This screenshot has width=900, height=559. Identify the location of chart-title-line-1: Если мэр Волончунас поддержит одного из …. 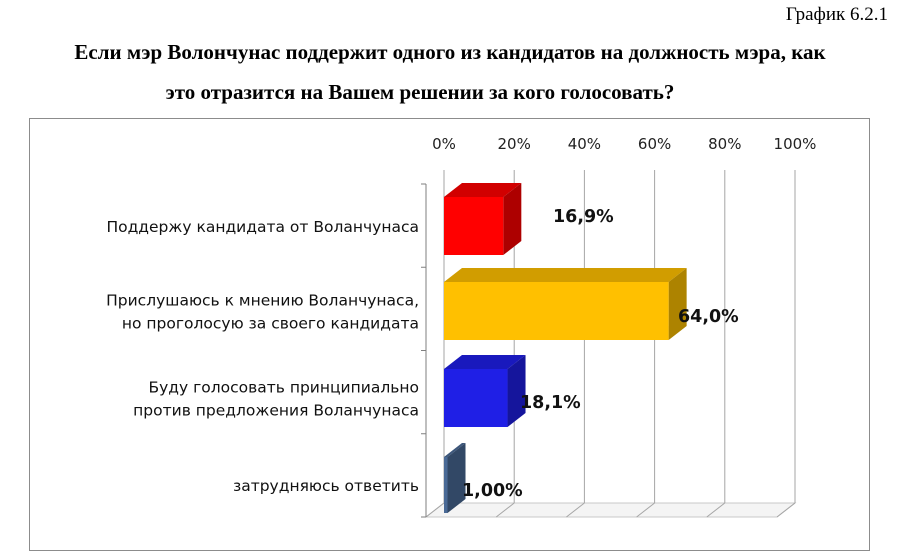
(450, 52).